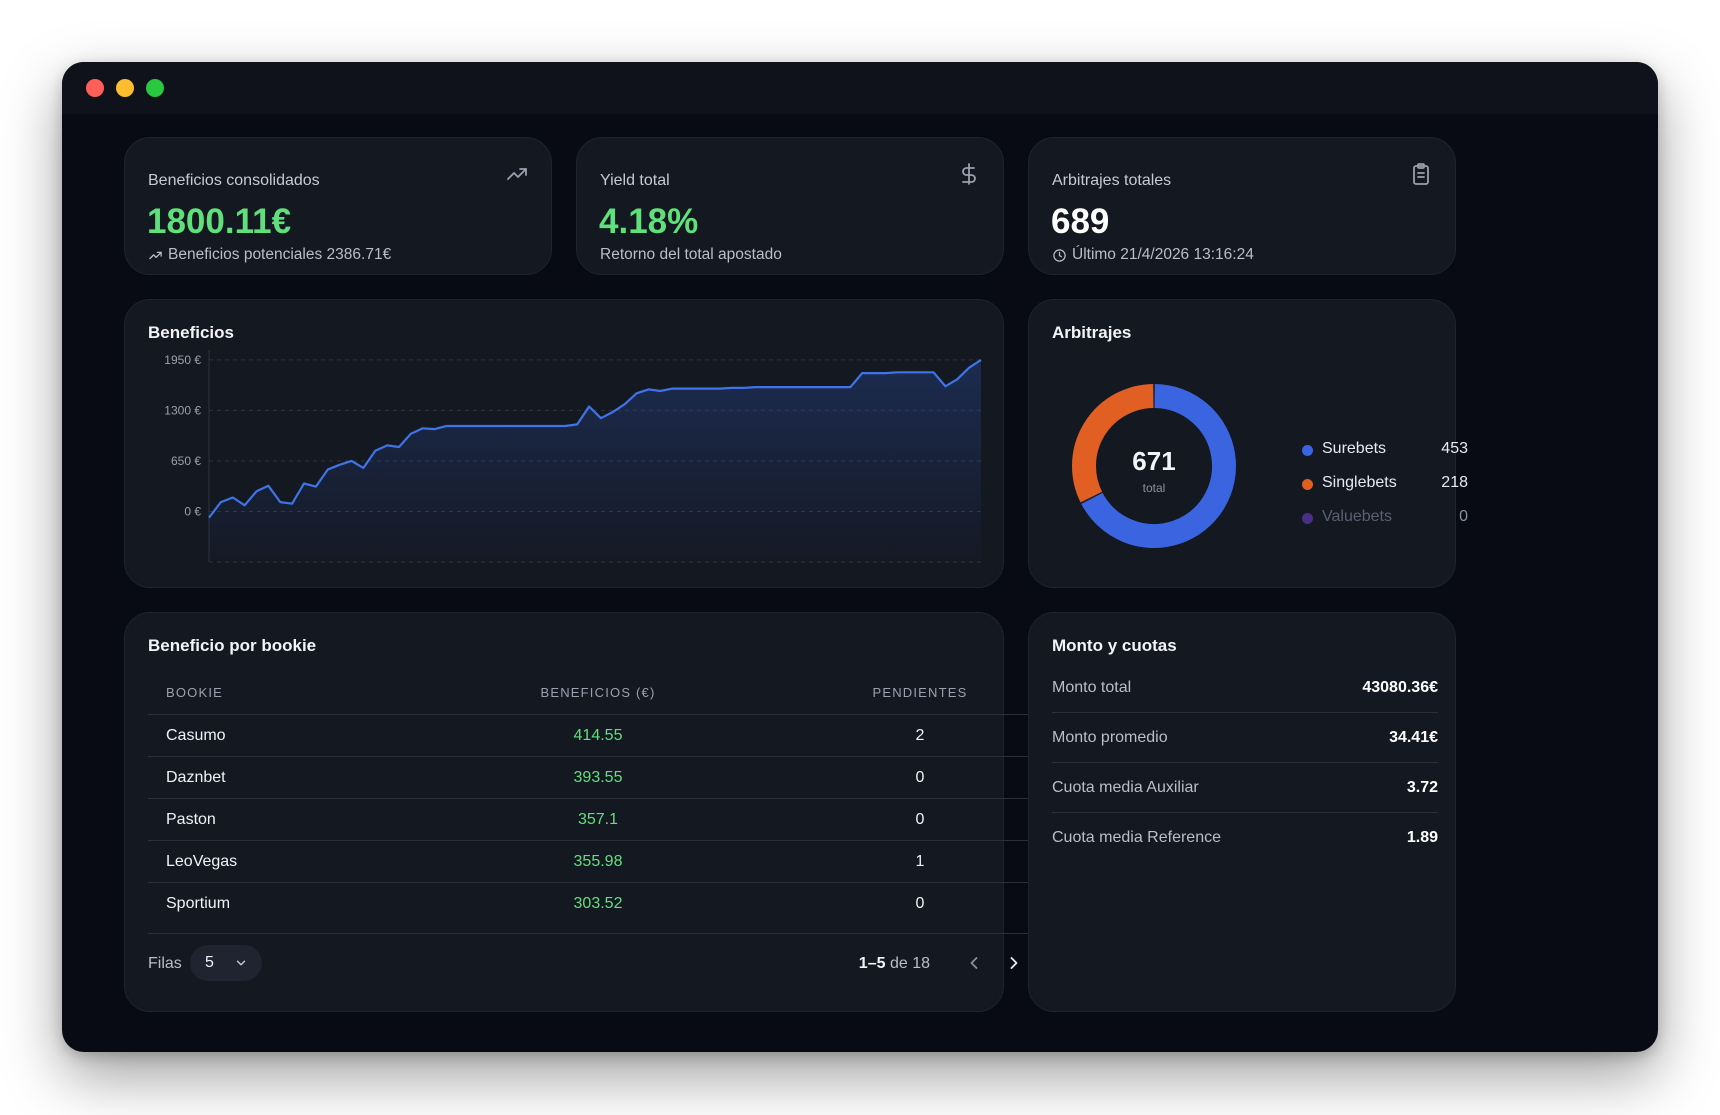  What do you see at coordinates (598, 903) in the screenshot?
I see `cell-beneficio: 303.52` at bounding box center [598, 903].